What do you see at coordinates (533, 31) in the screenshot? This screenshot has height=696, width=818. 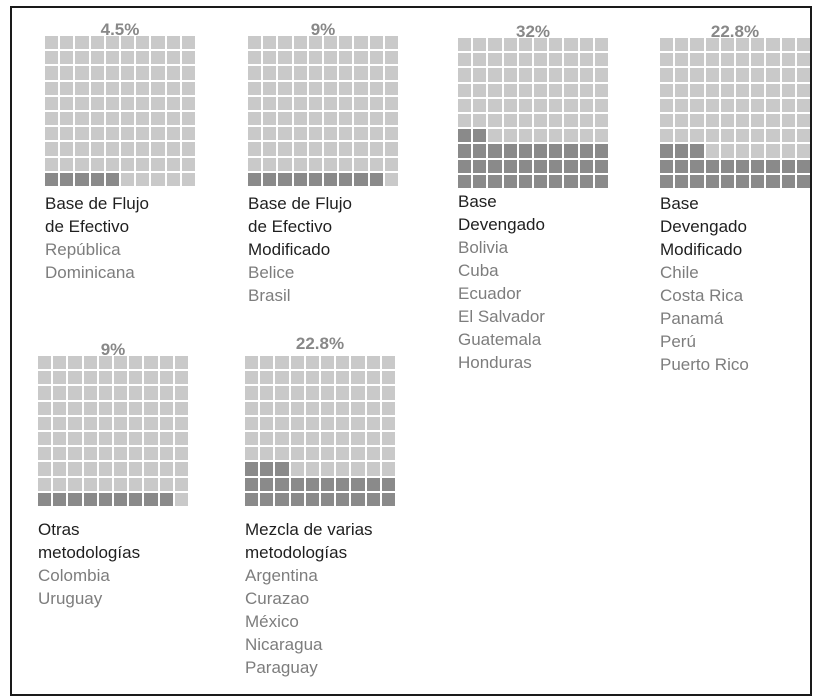 I see `percent-label: 32%` at bounding box center [533, 31].